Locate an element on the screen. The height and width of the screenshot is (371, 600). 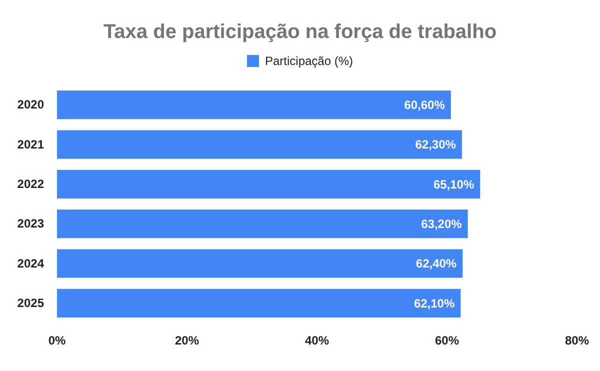
chart-title: Taxa de participação na força de trabalho is located at coordinates (300, 32).